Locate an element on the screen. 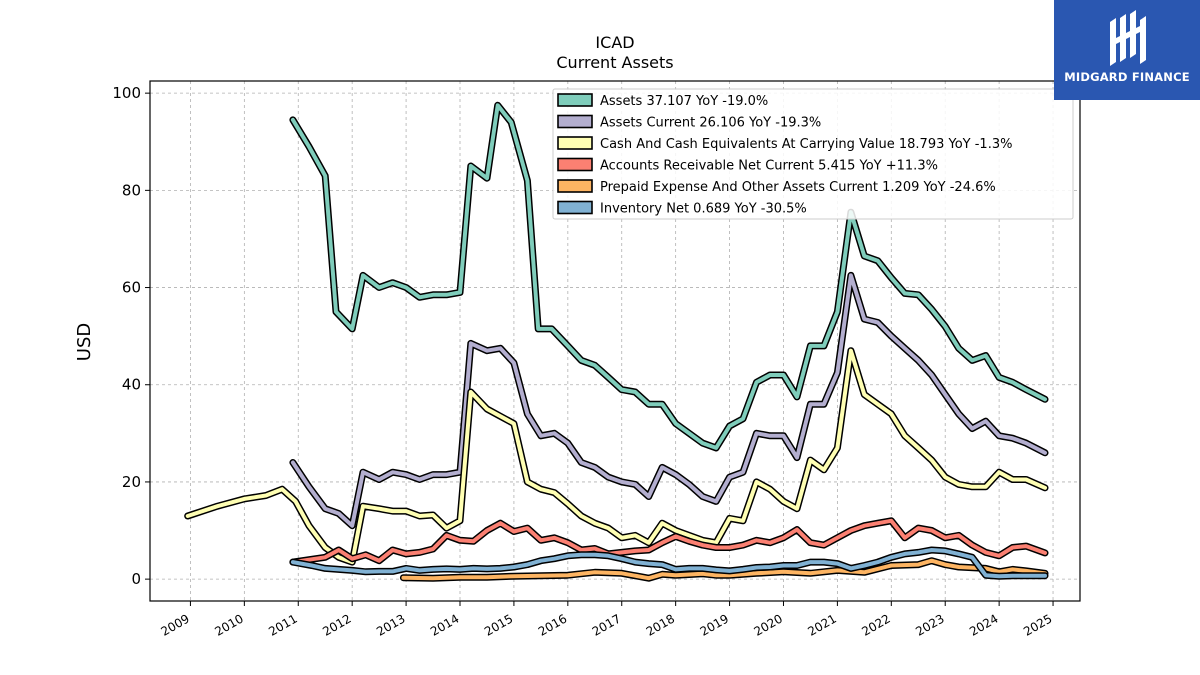 The width and height of the screenshot is (1200, 675). y-axis-label: USD is located at coordinates (84, 342).